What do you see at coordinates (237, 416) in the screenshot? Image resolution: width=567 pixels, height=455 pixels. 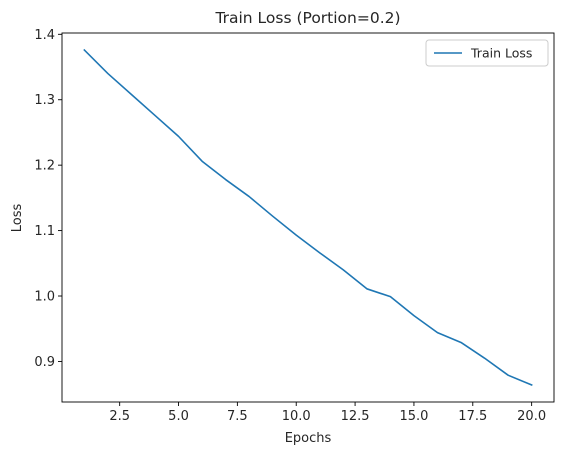 I see `x-tick-label: 7.5` at bounding box center [237, 416].